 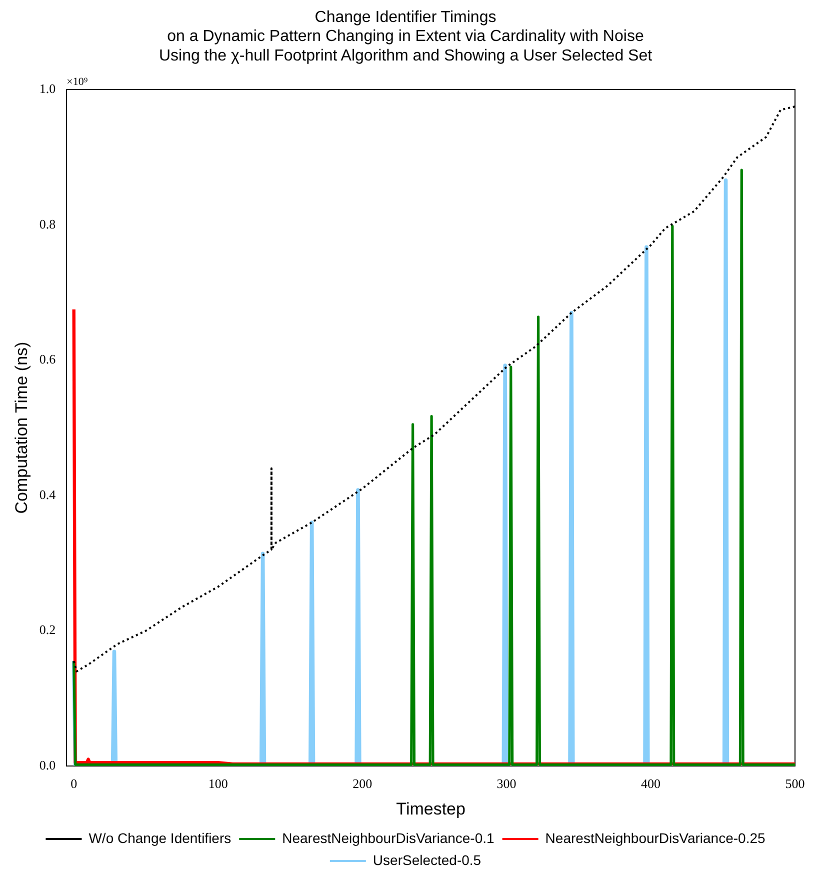 What do you see at coordinates (655, 838) in the screenshot?
I see `legend-label: NearestNeighbourDisVariance-0.25` at bounding box center [655, 838].